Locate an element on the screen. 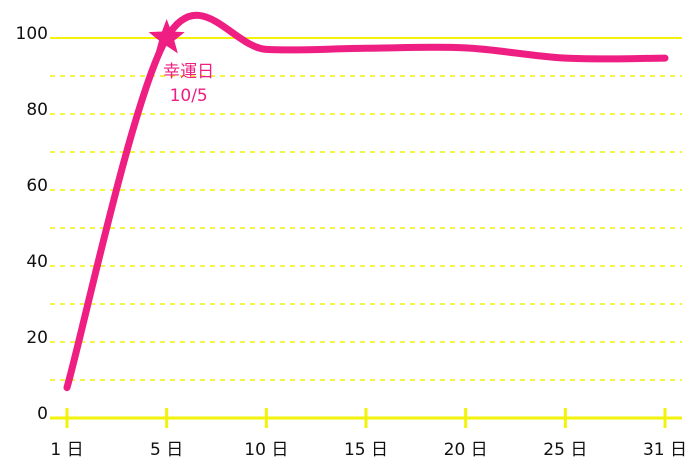  x-tick-label: 15 日 is located at coordinates (366, 450).